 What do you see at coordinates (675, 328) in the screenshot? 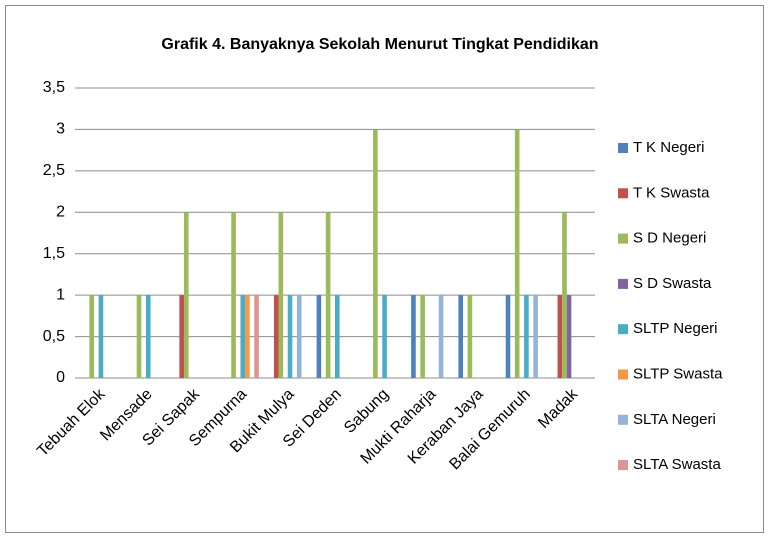
I see `legend-label: SLTP Negeri` at bounding box center [675, 328].